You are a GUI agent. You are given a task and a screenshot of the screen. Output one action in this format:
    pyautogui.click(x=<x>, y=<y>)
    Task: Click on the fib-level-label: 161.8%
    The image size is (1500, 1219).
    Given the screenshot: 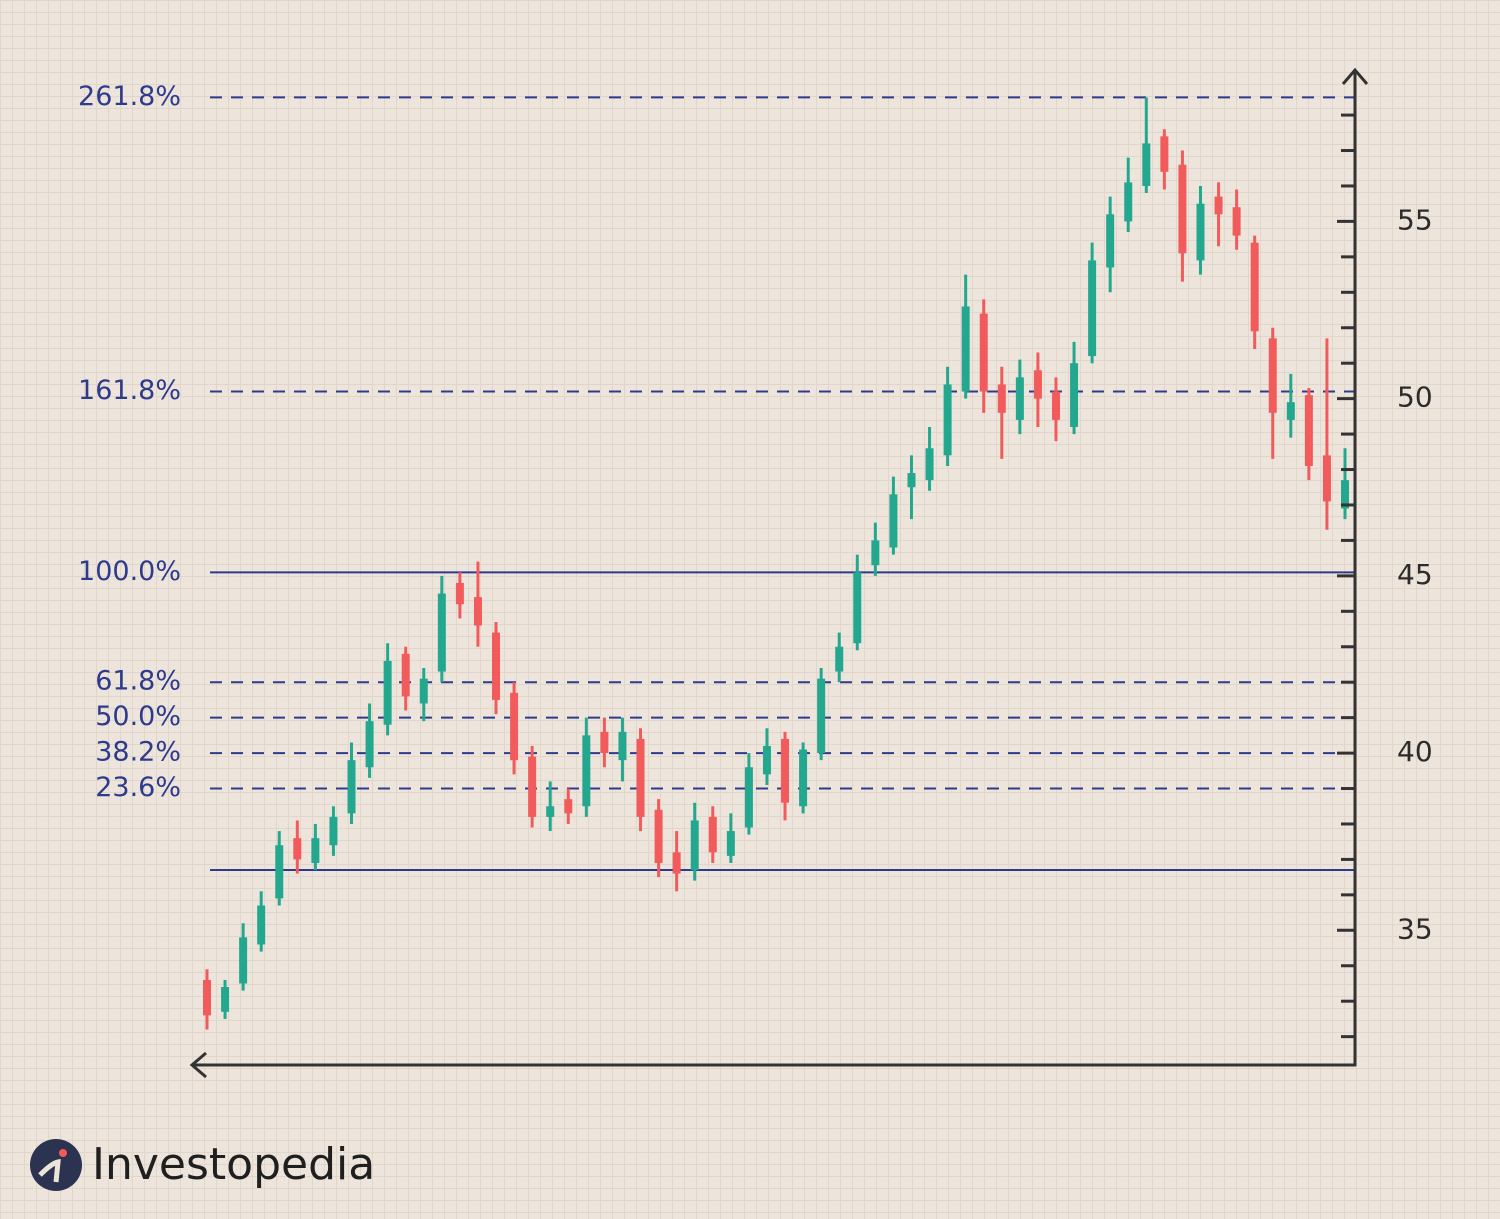 What is the action you would take?
    pyautogui.click(x=129, y=390)
    